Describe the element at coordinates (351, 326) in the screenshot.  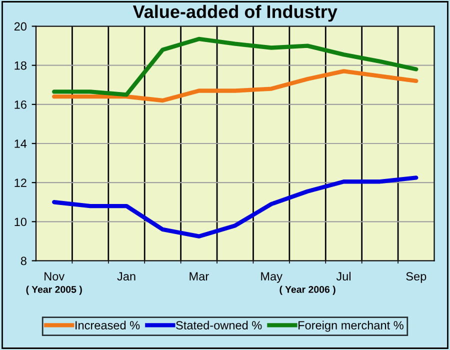
I see `legend-label: Foreign merchant %` at that location.